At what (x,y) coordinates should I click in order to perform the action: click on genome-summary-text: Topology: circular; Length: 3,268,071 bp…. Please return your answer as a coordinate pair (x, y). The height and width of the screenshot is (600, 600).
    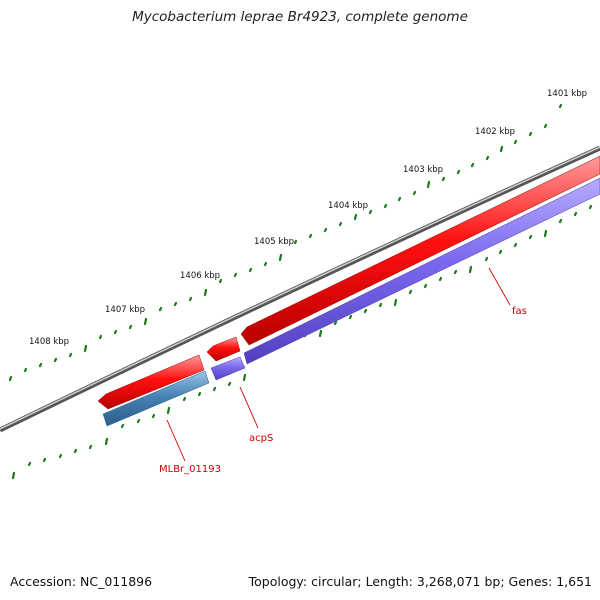
    Looking at the image, I should click on (420, 581).